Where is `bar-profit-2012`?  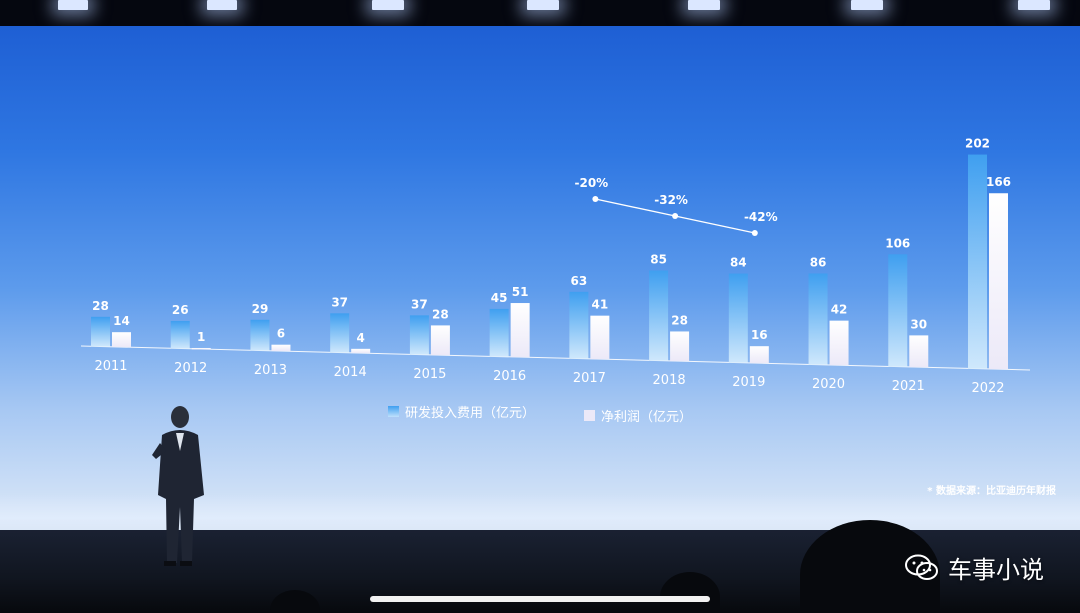
bar-profit-2012 is located at coordinates (201, 348).